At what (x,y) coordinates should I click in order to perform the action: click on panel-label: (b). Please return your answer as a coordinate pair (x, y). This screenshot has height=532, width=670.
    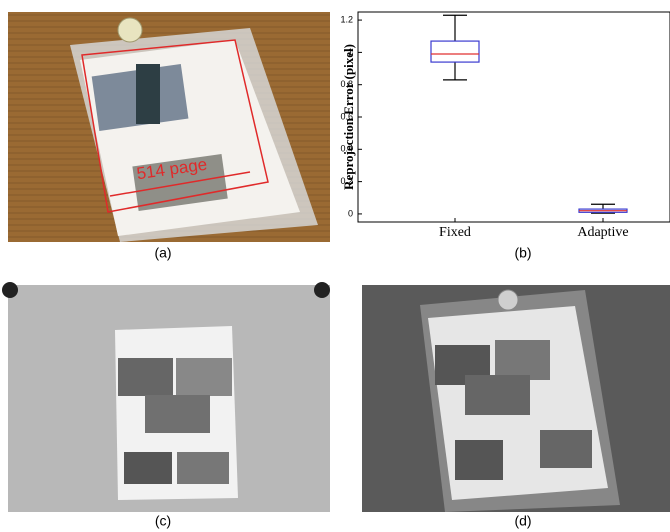
    Looking at the image, I should click on (522, 253).